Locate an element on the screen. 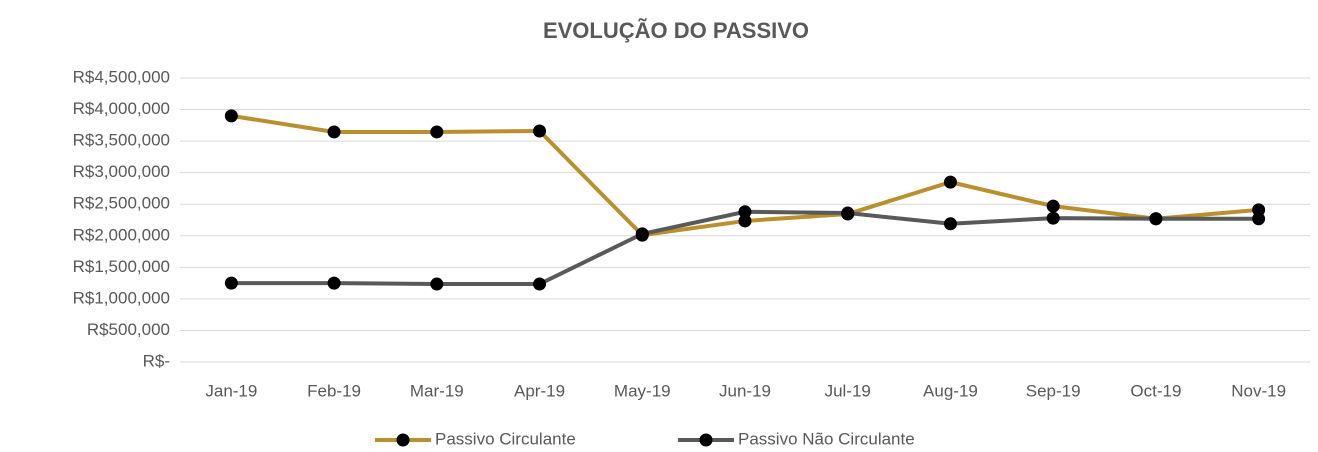 This screenshot has height=452, width=1318. x-tick-label: Jun-19 is located at coordinates (745, 390).